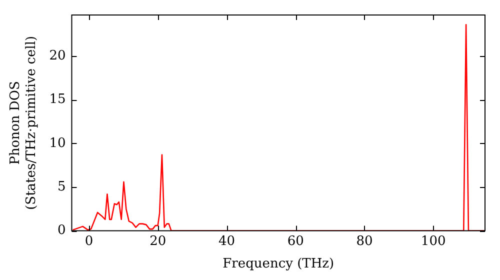 This screenshot has height=280, width=500. I want to click on x-tick-label: 20, so click(158, 241).